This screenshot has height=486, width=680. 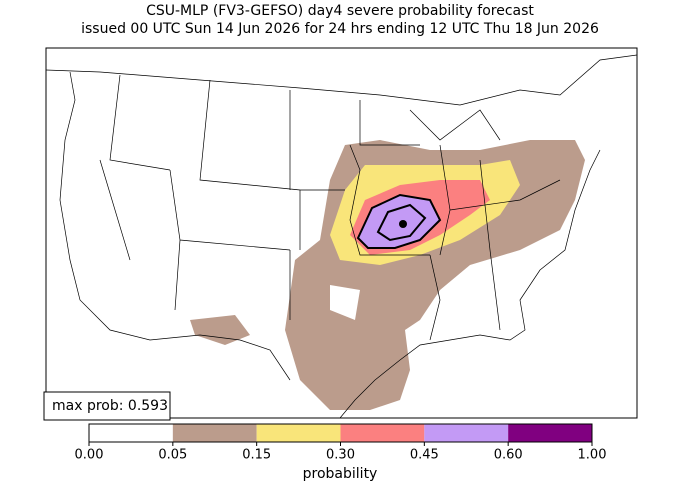 I want to click on tick-label: 0.15, so click(x=256, y=455).